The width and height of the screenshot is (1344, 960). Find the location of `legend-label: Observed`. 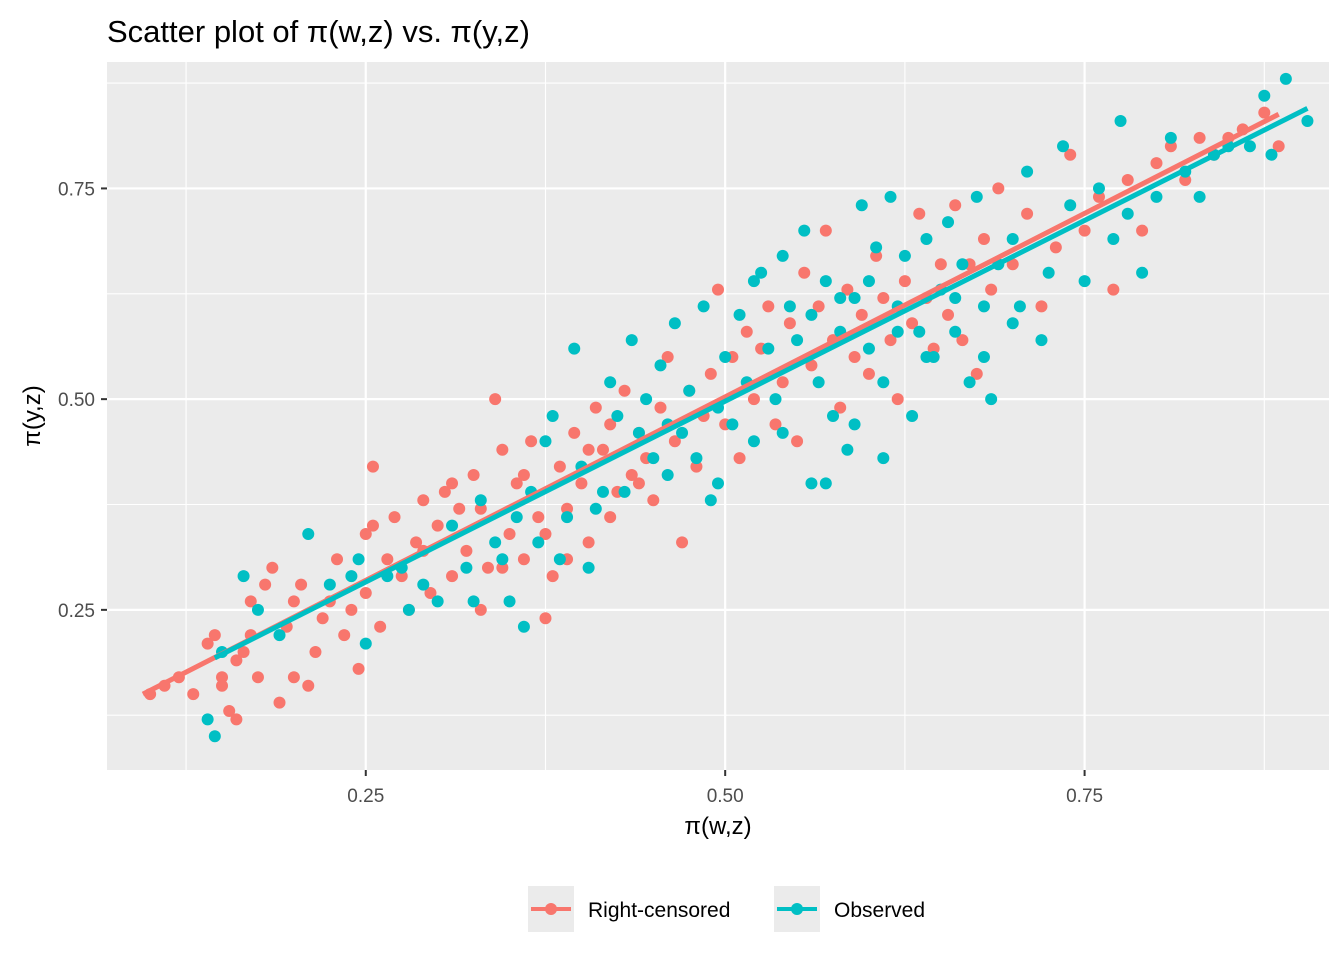

legend-label: Observed is located at coordinates (879, 910).